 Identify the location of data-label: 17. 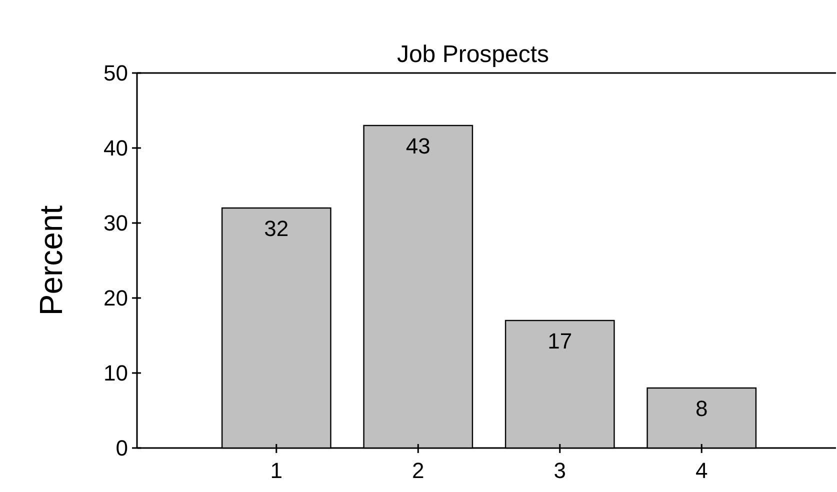
(560, 341).